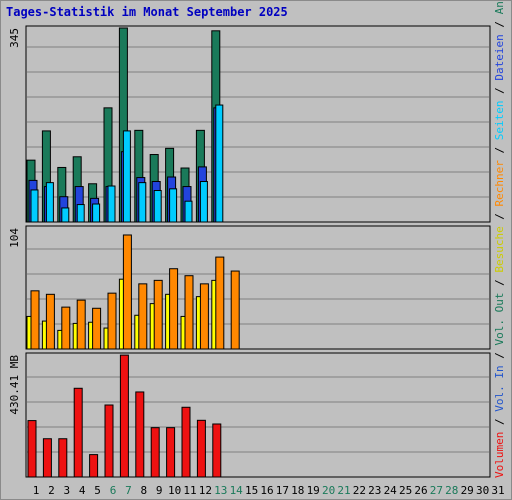  I want to click on x-tick-label-day-5: 5, so click(97, 490).